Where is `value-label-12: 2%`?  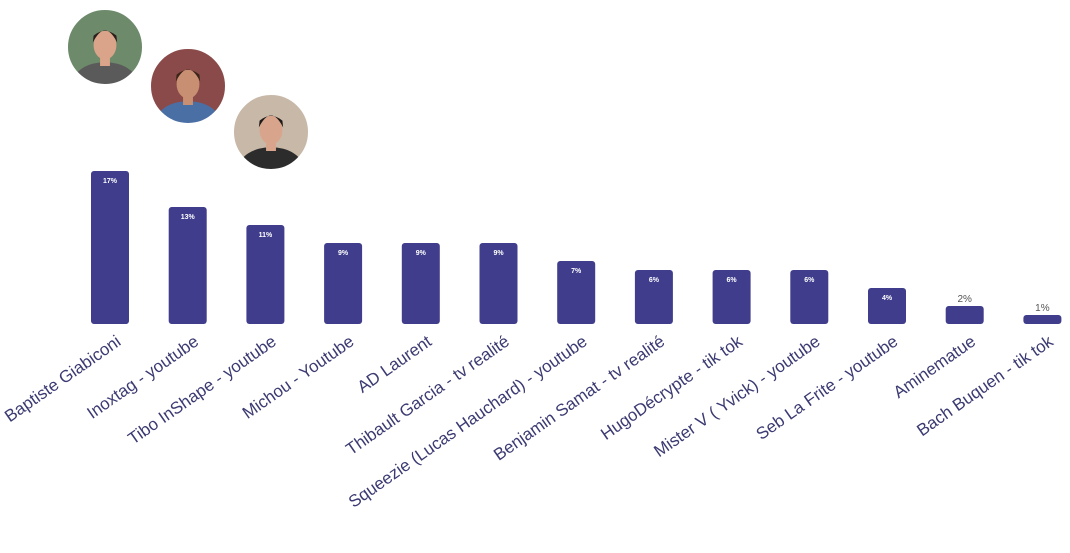
value-label-12: 2% is located at coordinates (964, 299).